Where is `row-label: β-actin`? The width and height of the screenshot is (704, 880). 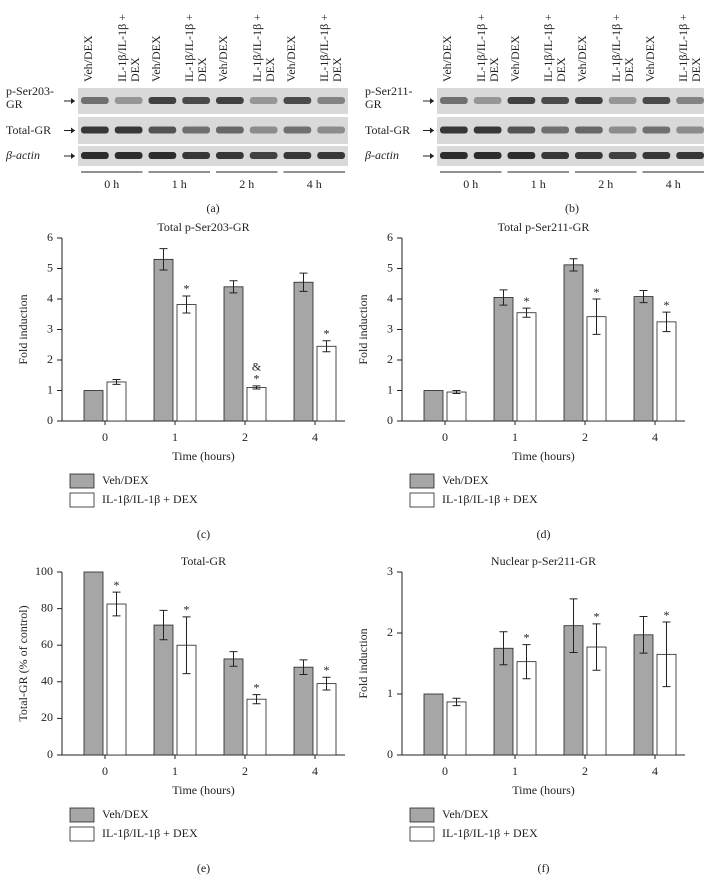
row-label: β-actin is located at coordinates (23, 155).